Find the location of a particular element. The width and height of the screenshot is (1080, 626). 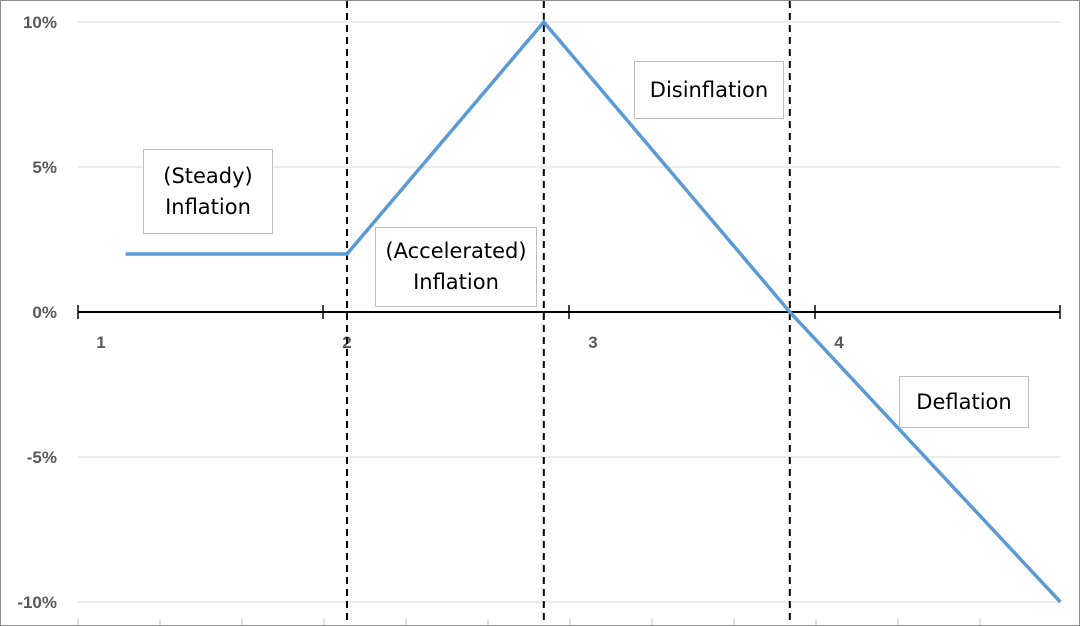

annotation-accelerated-inflation: (Accelerated) Inflation is located at coordinates (456, 267).